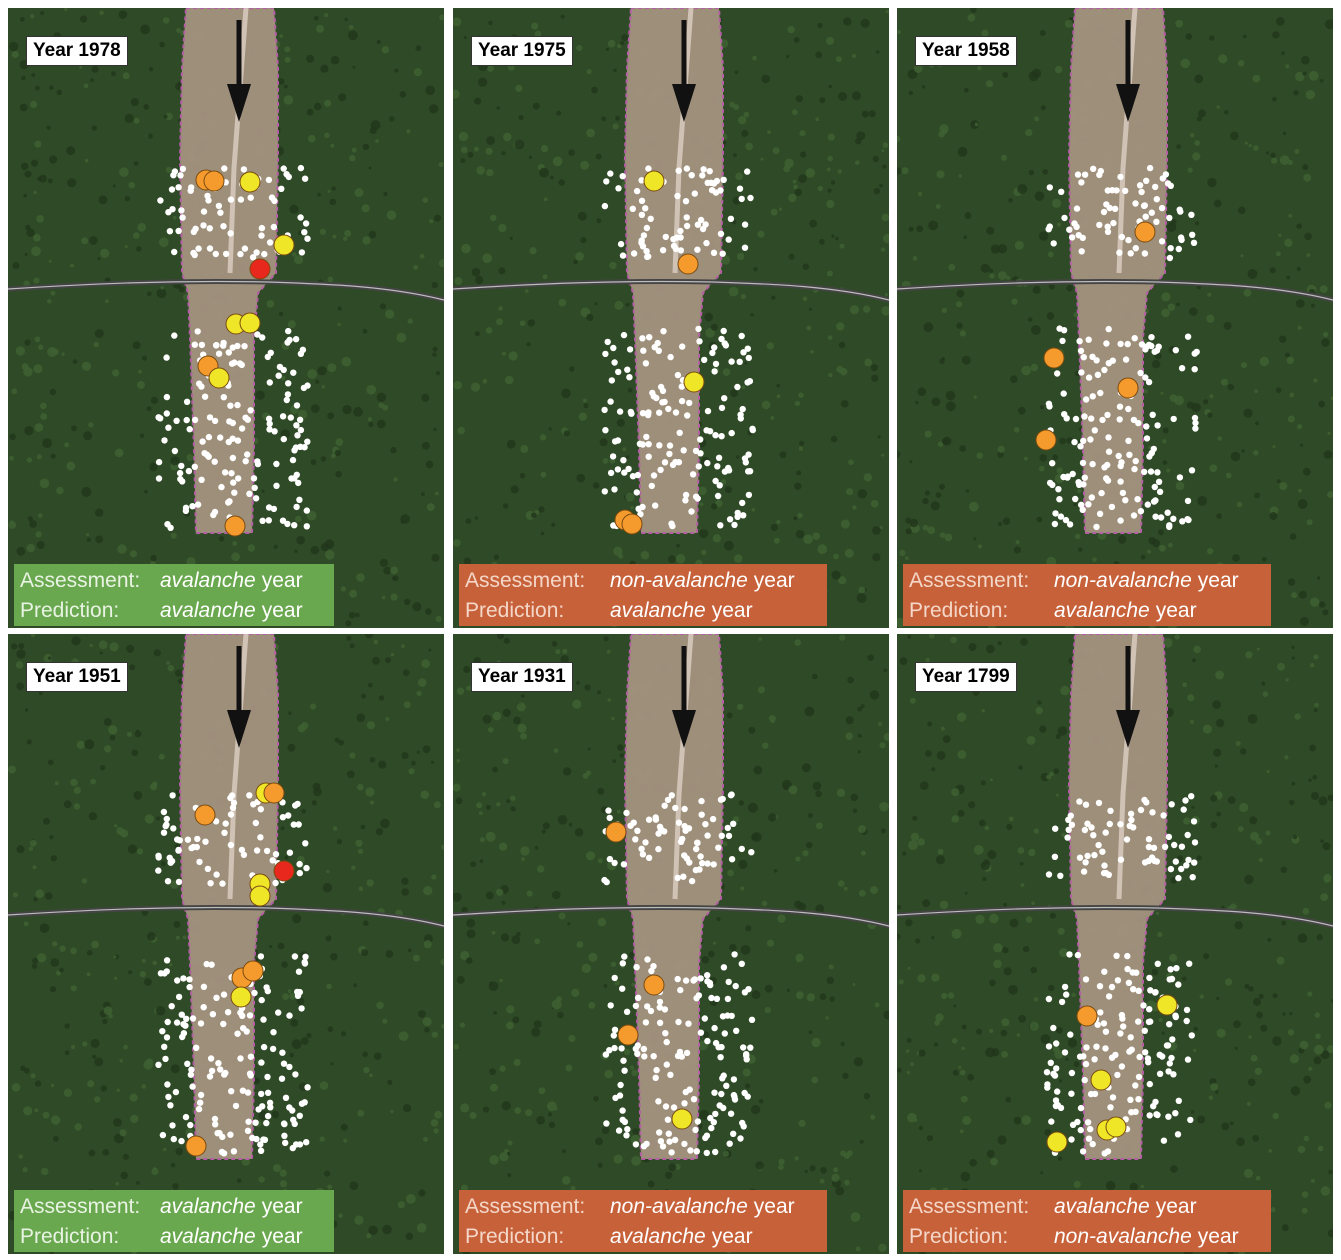 The height and width of the screenshot is (1260, 1341). Describe the element at coordinates (80, 580) in the screenshot. I see `assessment-label: Assessment:` at that location.